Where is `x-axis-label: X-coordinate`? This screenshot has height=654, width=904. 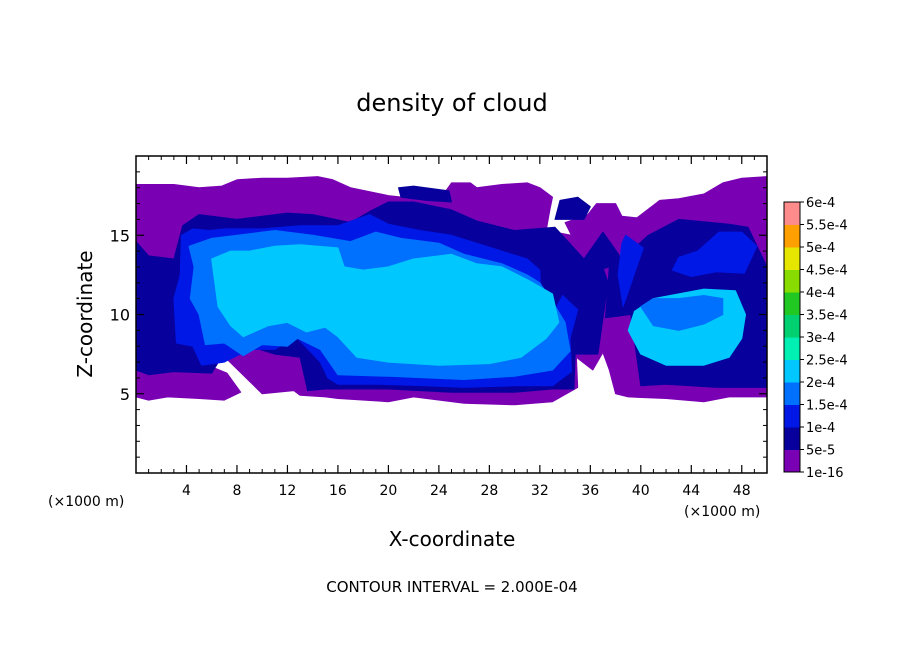 x-axis-label: X-coordinate is located at coordinates (452, 539).